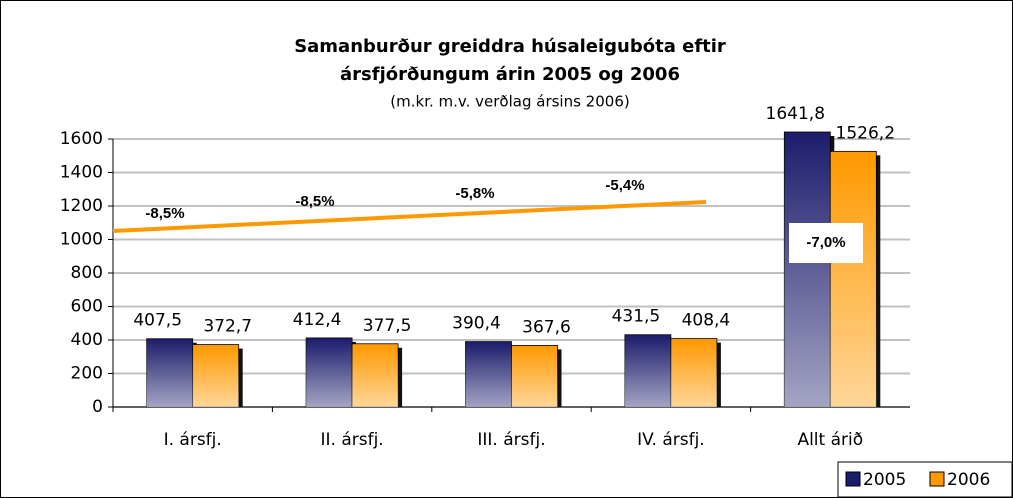 This screenshot has width=1013, height=498. What do you see at coordinates (157, 321) in the screenshot?
I see `data-label: 407,5` at bounding box center [157, 321].